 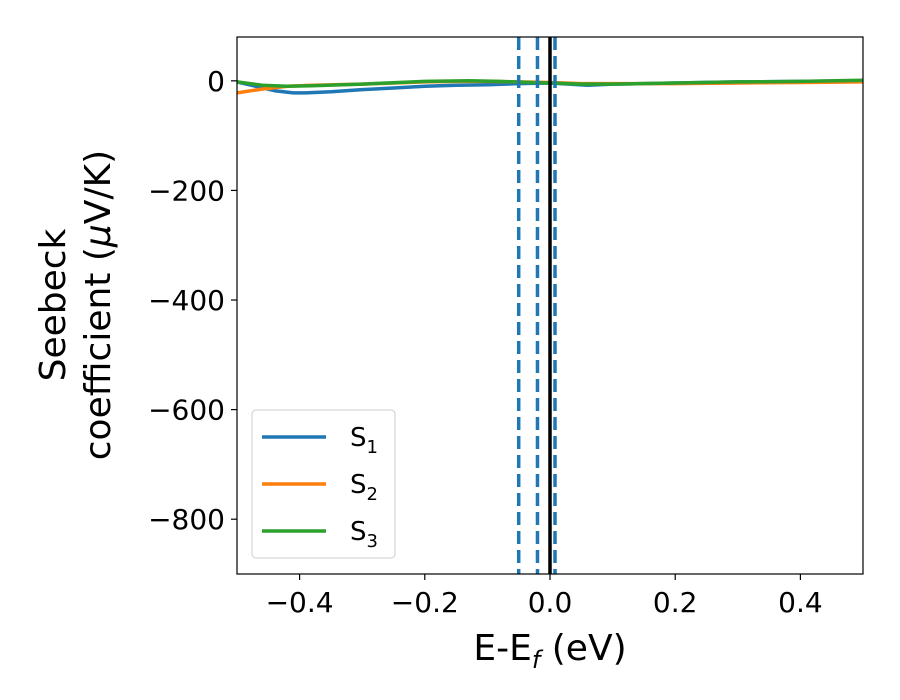 I want to click on y-tick-label: 0, so click(x=216, y=81).